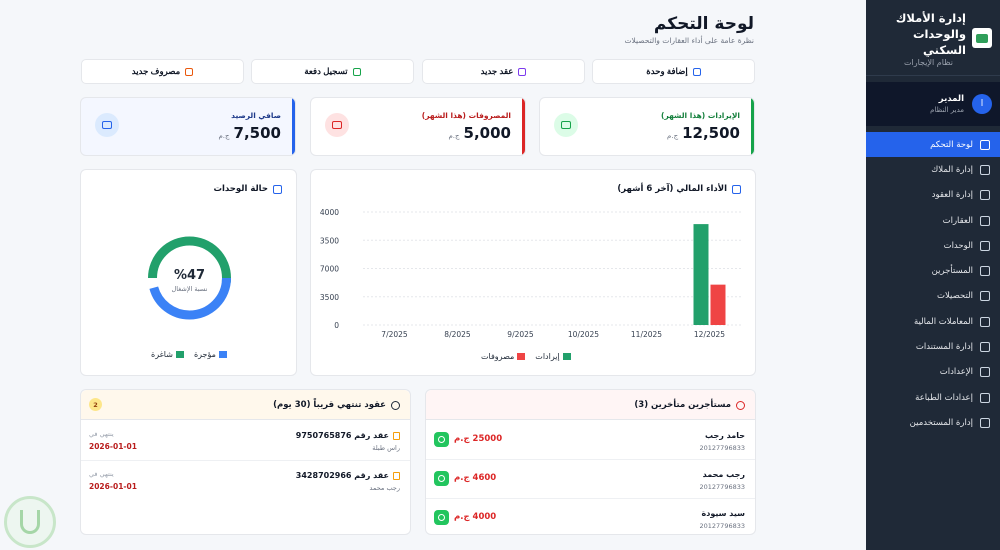  What do you see at coordinates (210, 354) in the screenshot?
I see `legend-rented: مؤجرة` at bounding box center [210, 354].